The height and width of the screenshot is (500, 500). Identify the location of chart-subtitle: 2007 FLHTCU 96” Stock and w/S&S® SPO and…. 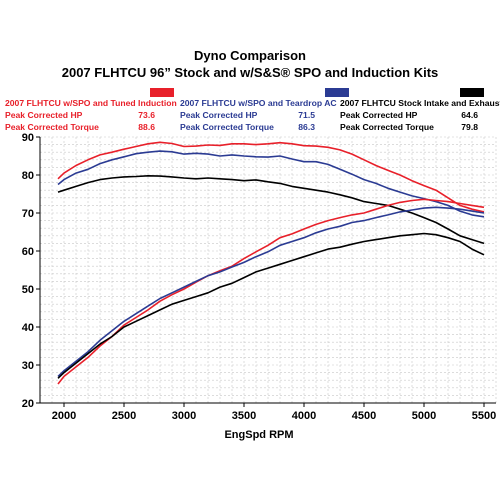
(250, 72).